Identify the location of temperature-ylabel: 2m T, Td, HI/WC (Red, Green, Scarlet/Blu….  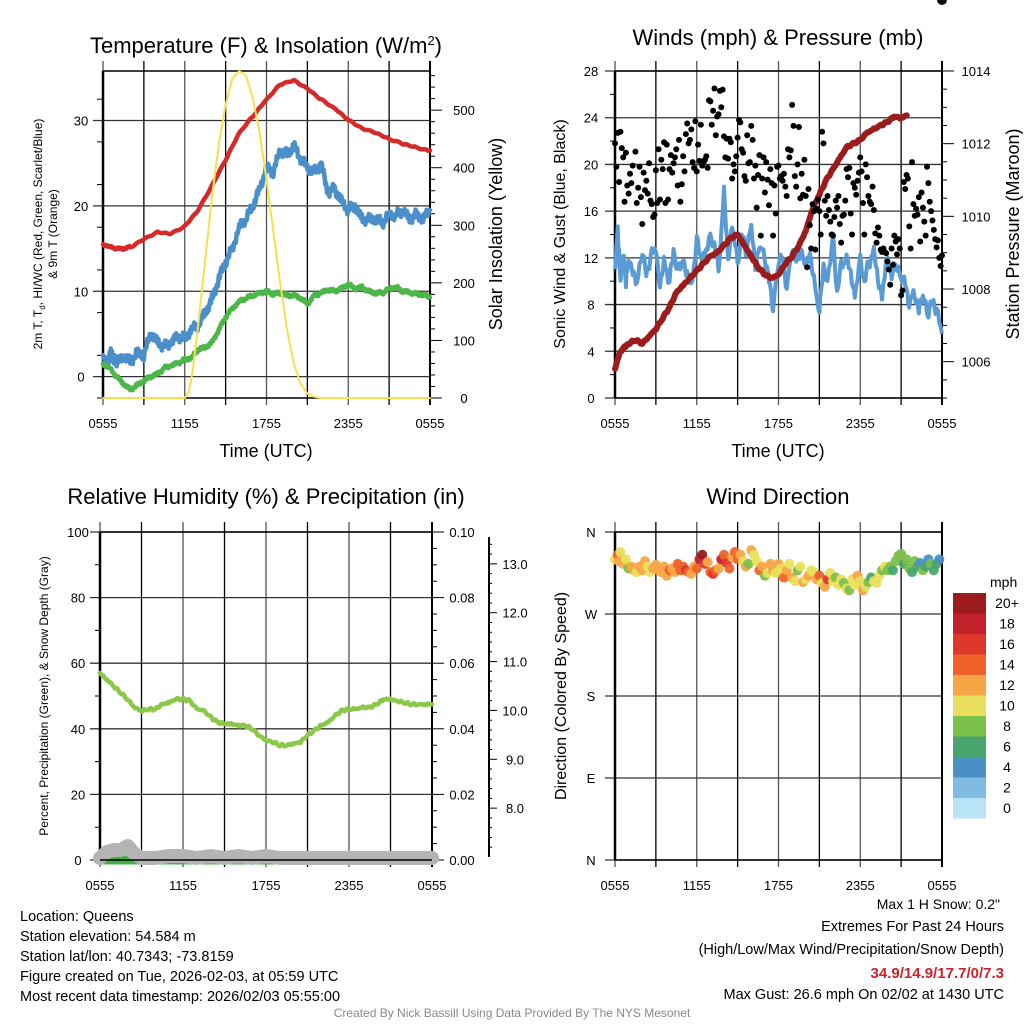
(39, 234).